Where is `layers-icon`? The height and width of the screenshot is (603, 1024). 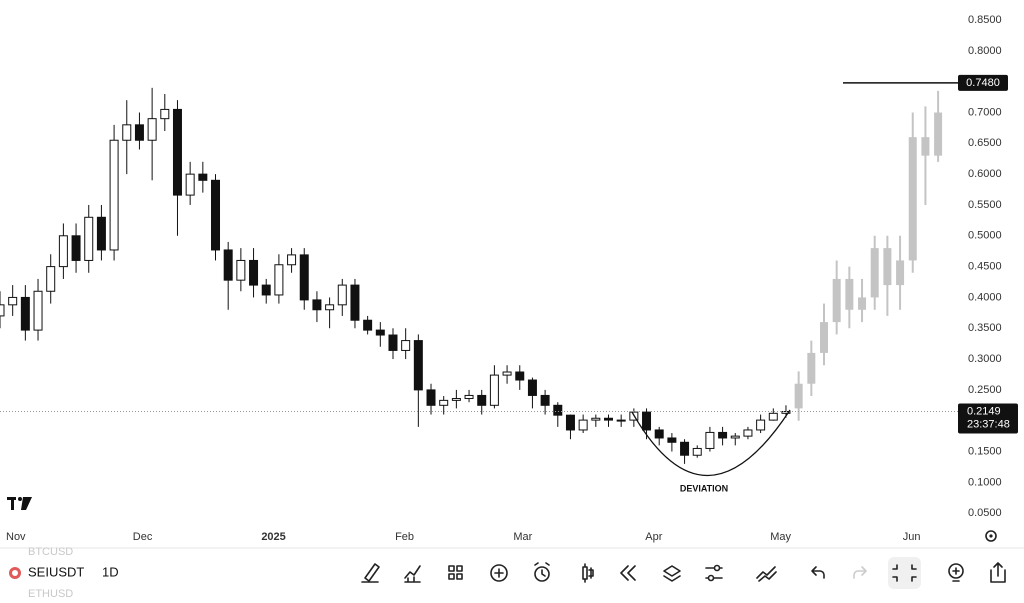 layers-icon is located at coordinates (672, 573).